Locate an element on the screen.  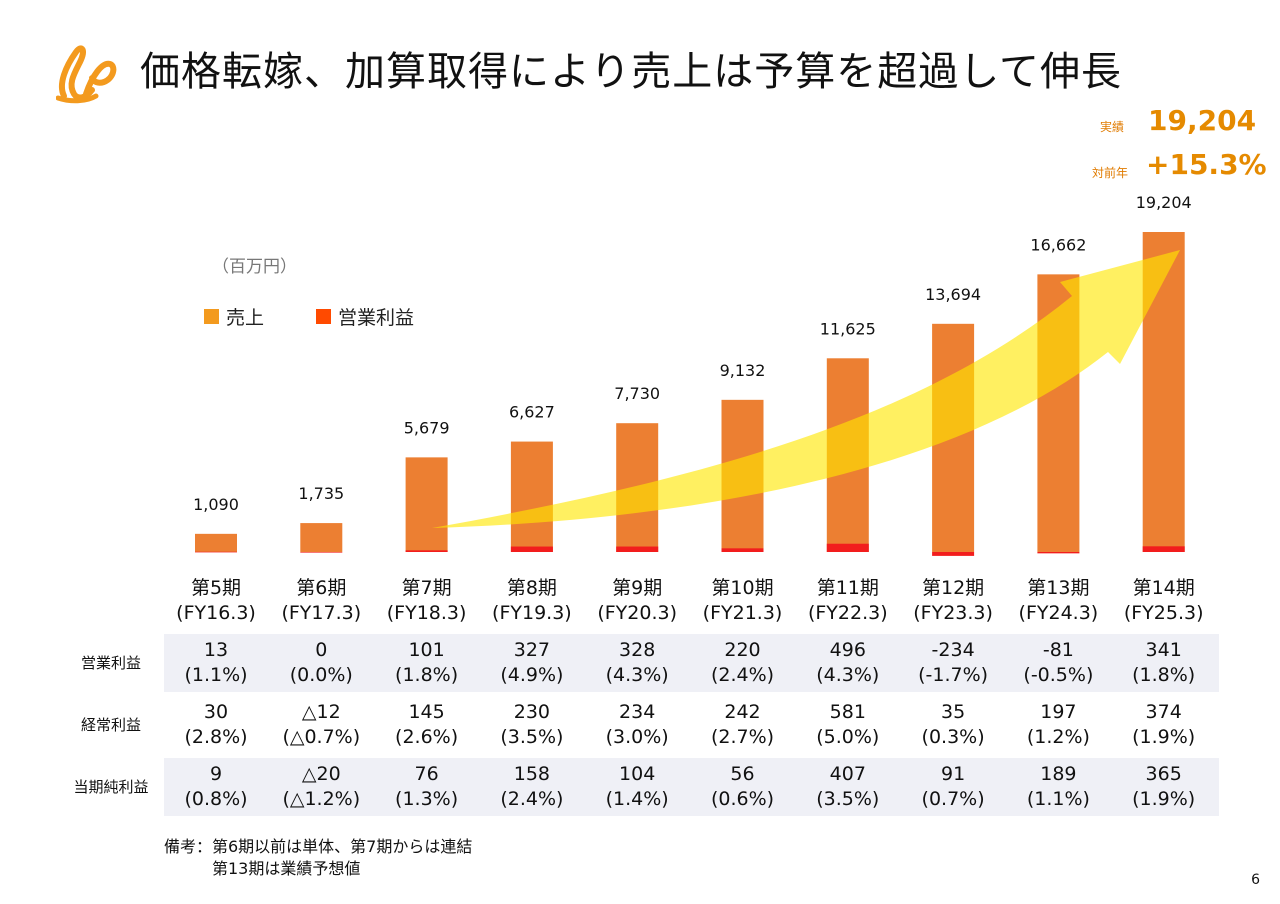
period-label: 第5期 (FY16.3) is located at coordinates (216, 601).